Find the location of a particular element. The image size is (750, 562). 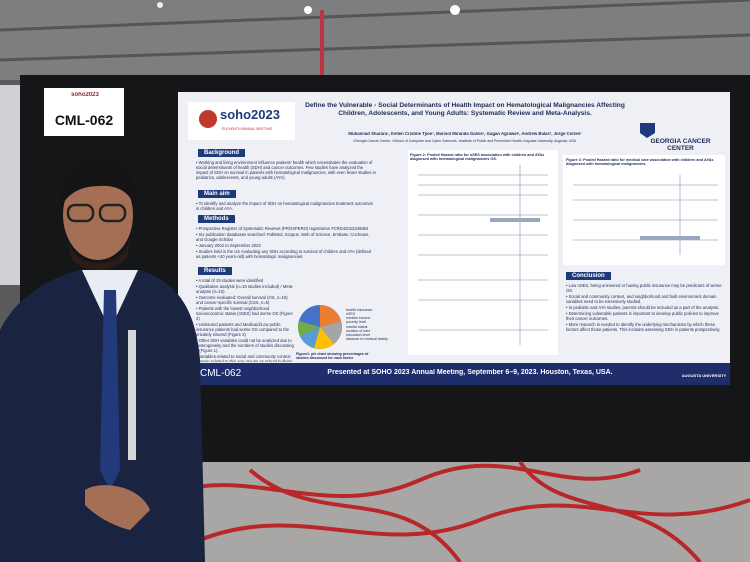

poster-logo-tagline: ELEVENTH ANNUAL MEETING is located at coordinates (247, 129).